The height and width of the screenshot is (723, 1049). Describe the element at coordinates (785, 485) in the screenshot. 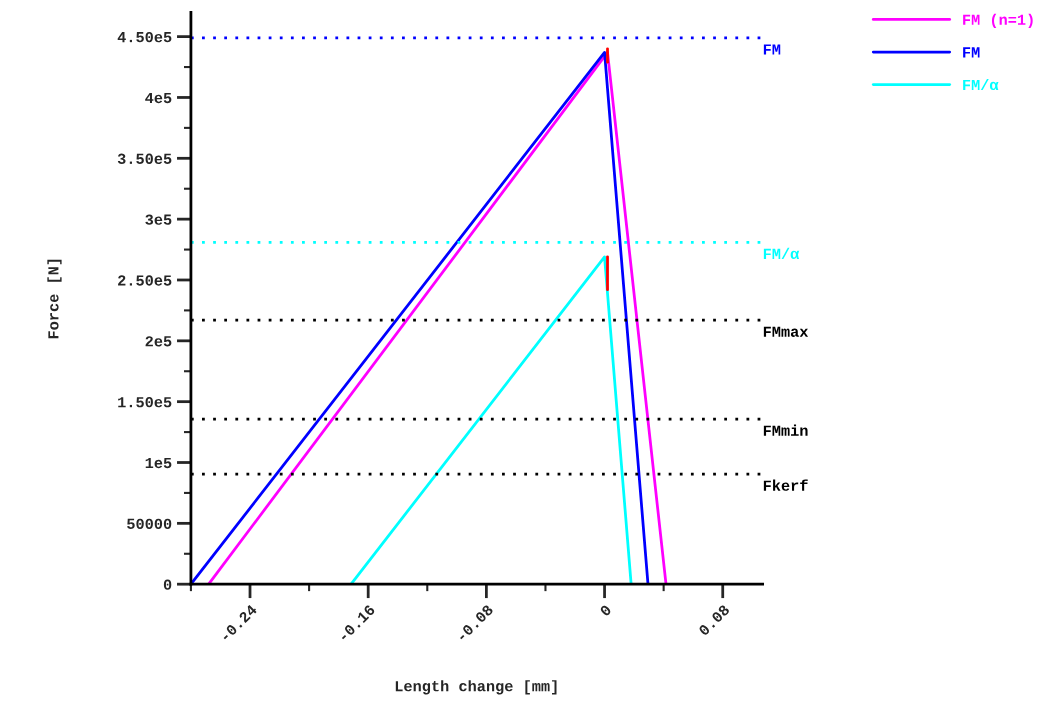

I see `ref-line-label: Fkerf` at that location.